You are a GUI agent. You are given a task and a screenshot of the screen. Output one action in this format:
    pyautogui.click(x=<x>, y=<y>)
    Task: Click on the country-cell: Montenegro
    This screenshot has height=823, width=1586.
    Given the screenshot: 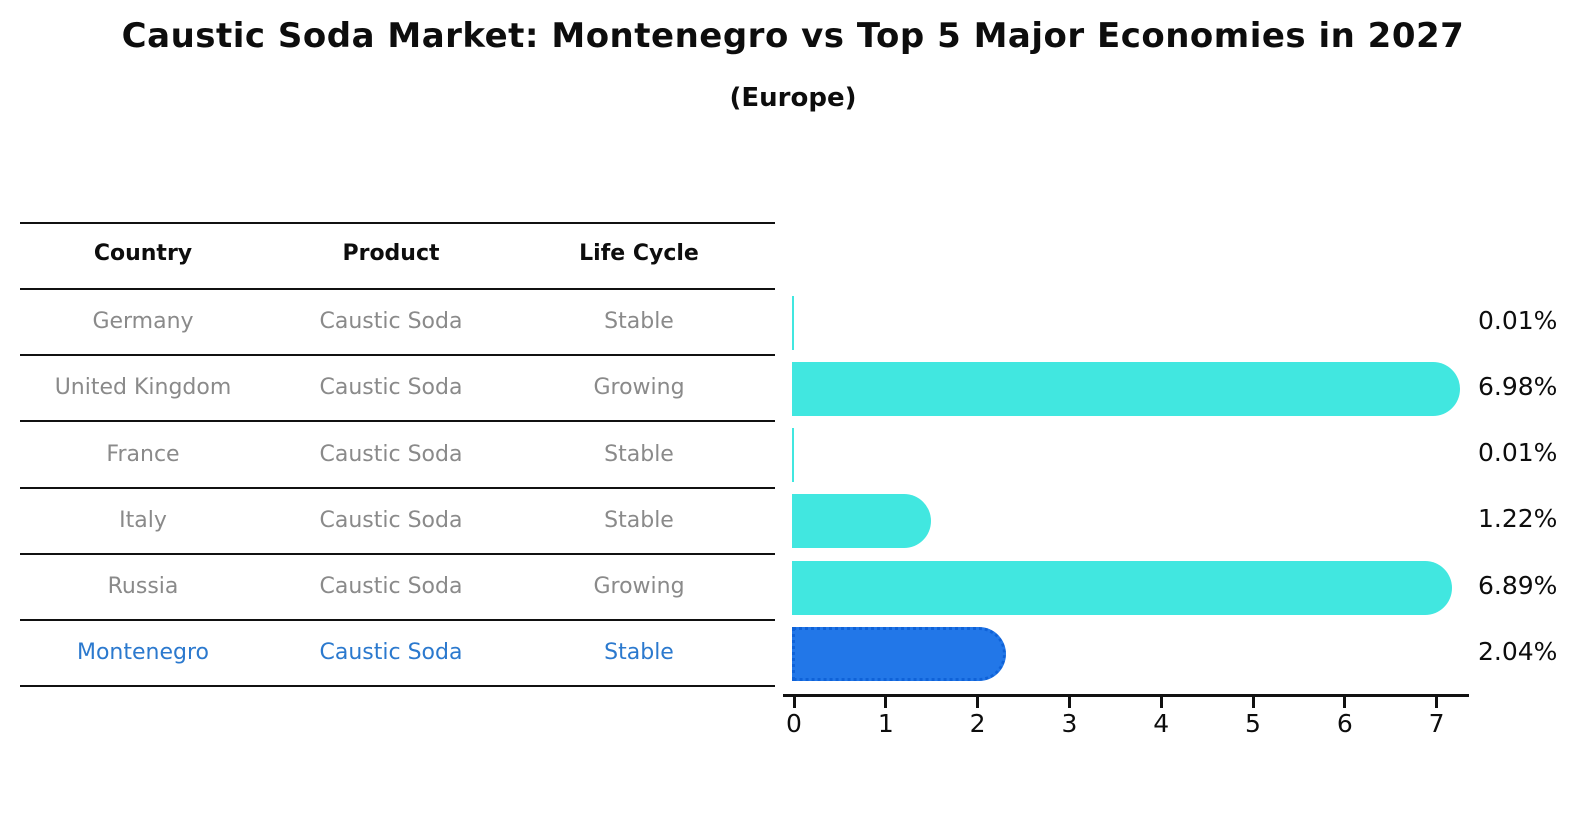 What is the action you would take?
    pyautogui.click(x=142, y=652)
    